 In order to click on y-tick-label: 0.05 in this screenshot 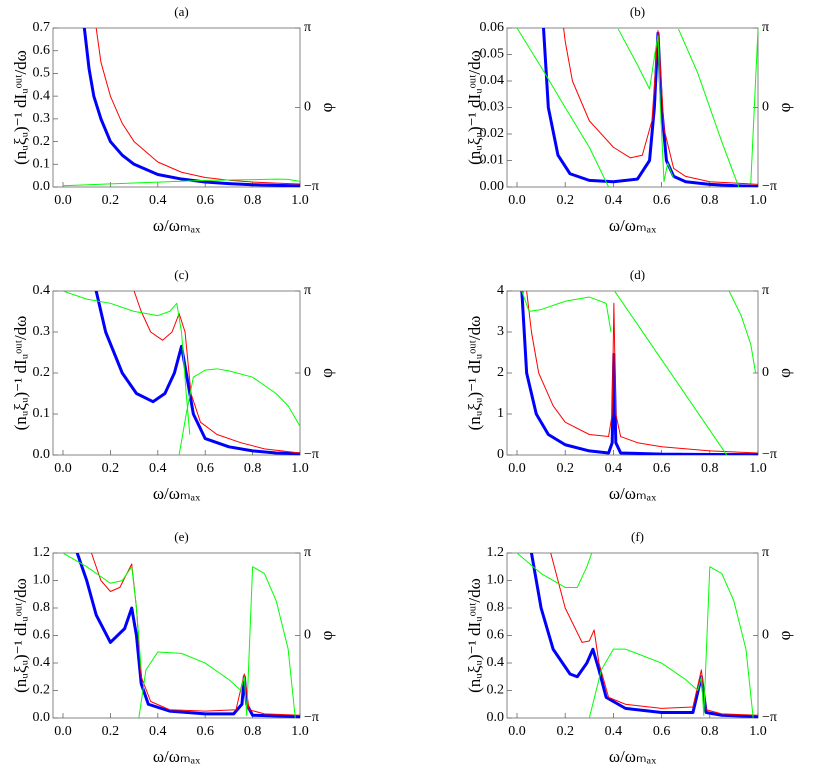, I will do `click(492, 54)`.